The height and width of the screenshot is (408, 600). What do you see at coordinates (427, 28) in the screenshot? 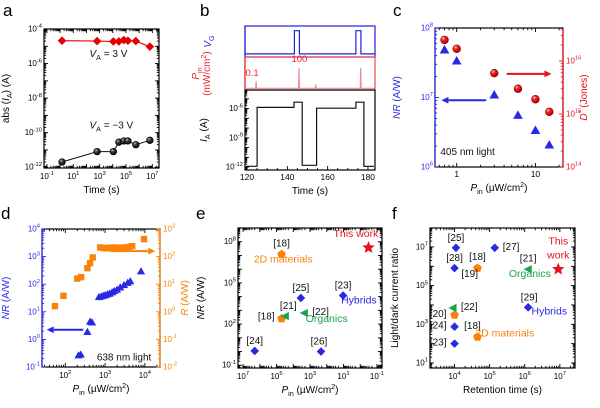
I see `svg-text: 108` at bounding box center [427, 28].